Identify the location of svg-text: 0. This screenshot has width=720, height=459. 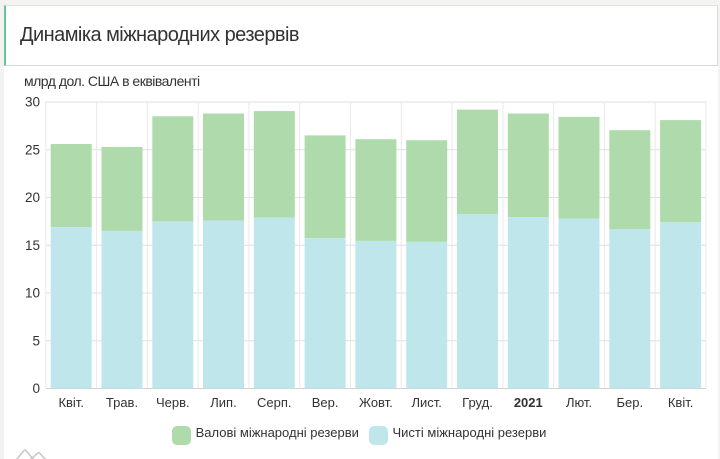
(36, 388).